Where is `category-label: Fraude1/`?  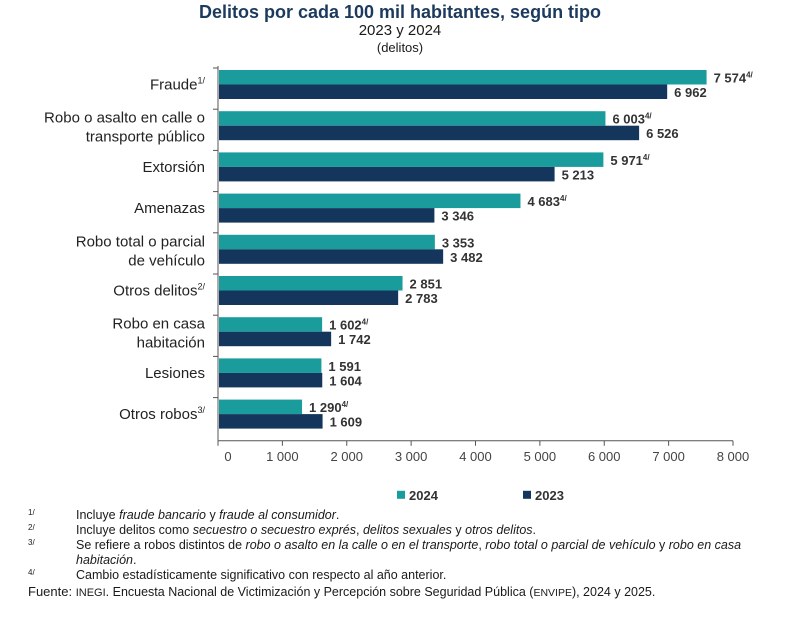
category-label: Fraude1/ is located at coordinates (178, 85).